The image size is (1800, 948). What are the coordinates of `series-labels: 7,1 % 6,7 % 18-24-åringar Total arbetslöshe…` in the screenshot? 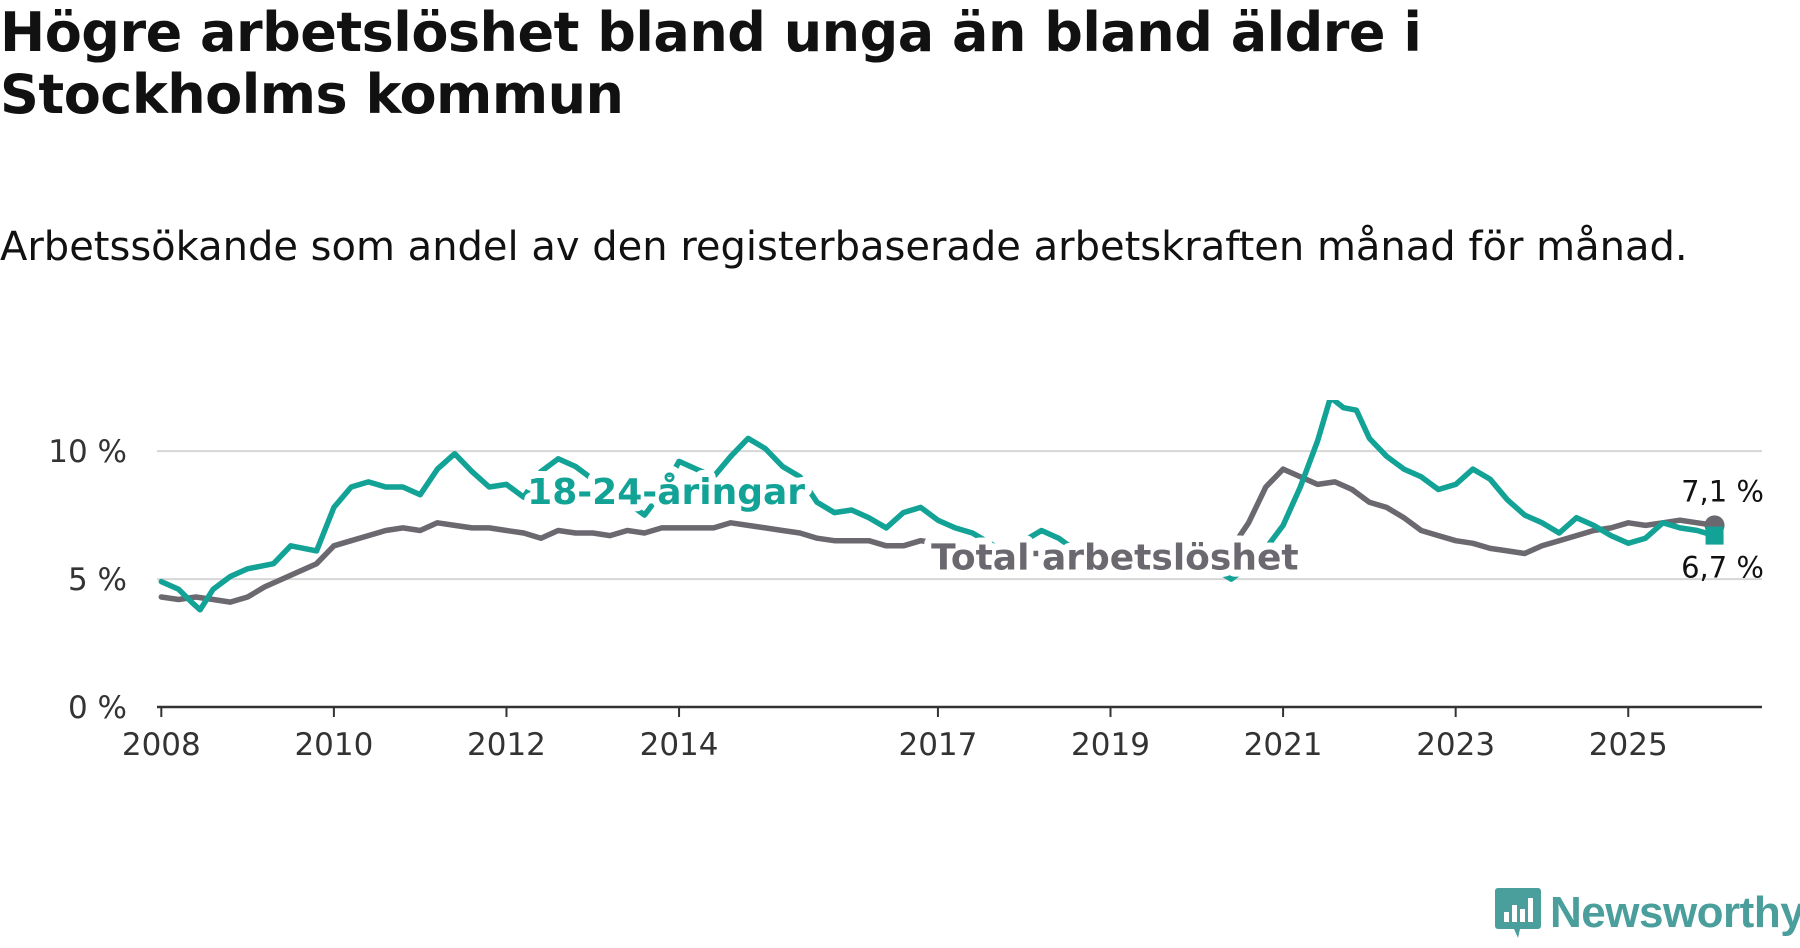 It's located at (1142, 525).